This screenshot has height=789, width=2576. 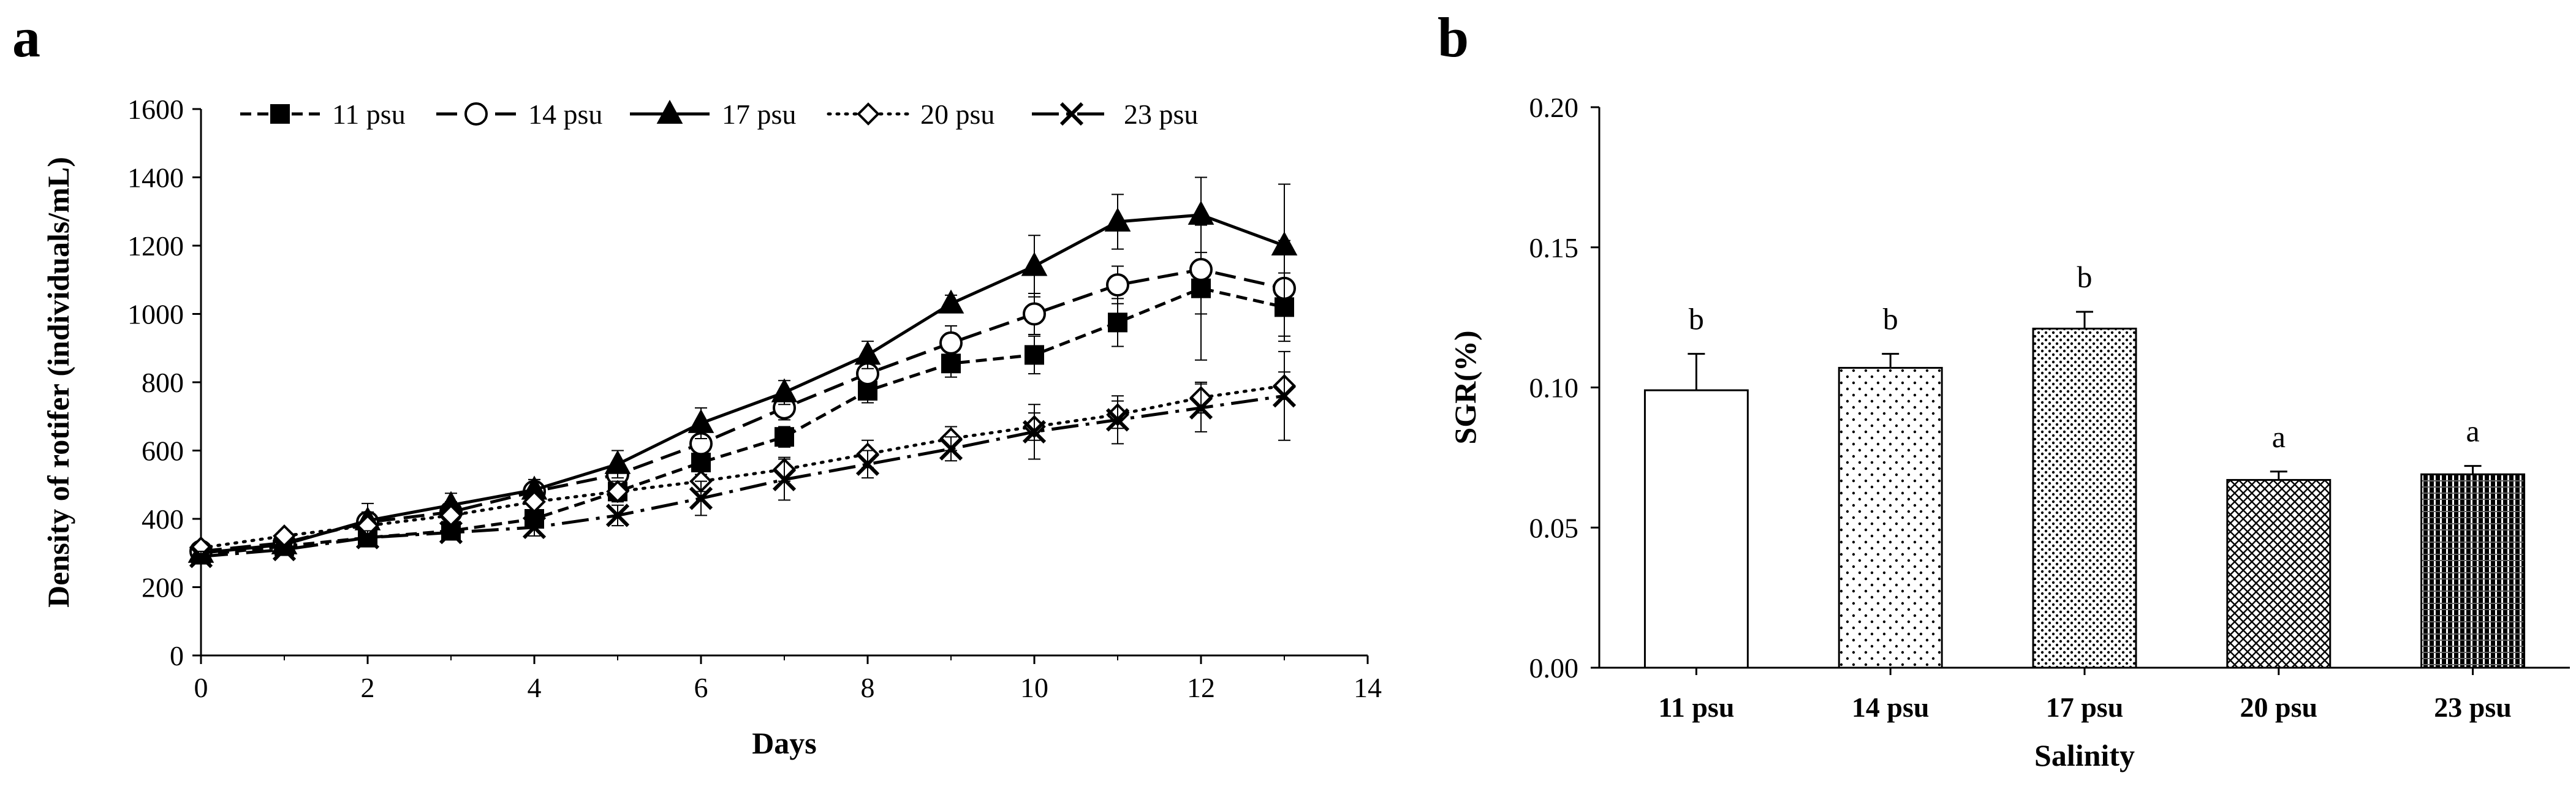 I want to click on legend-label: 20 psu, so click(x=957, y=114).